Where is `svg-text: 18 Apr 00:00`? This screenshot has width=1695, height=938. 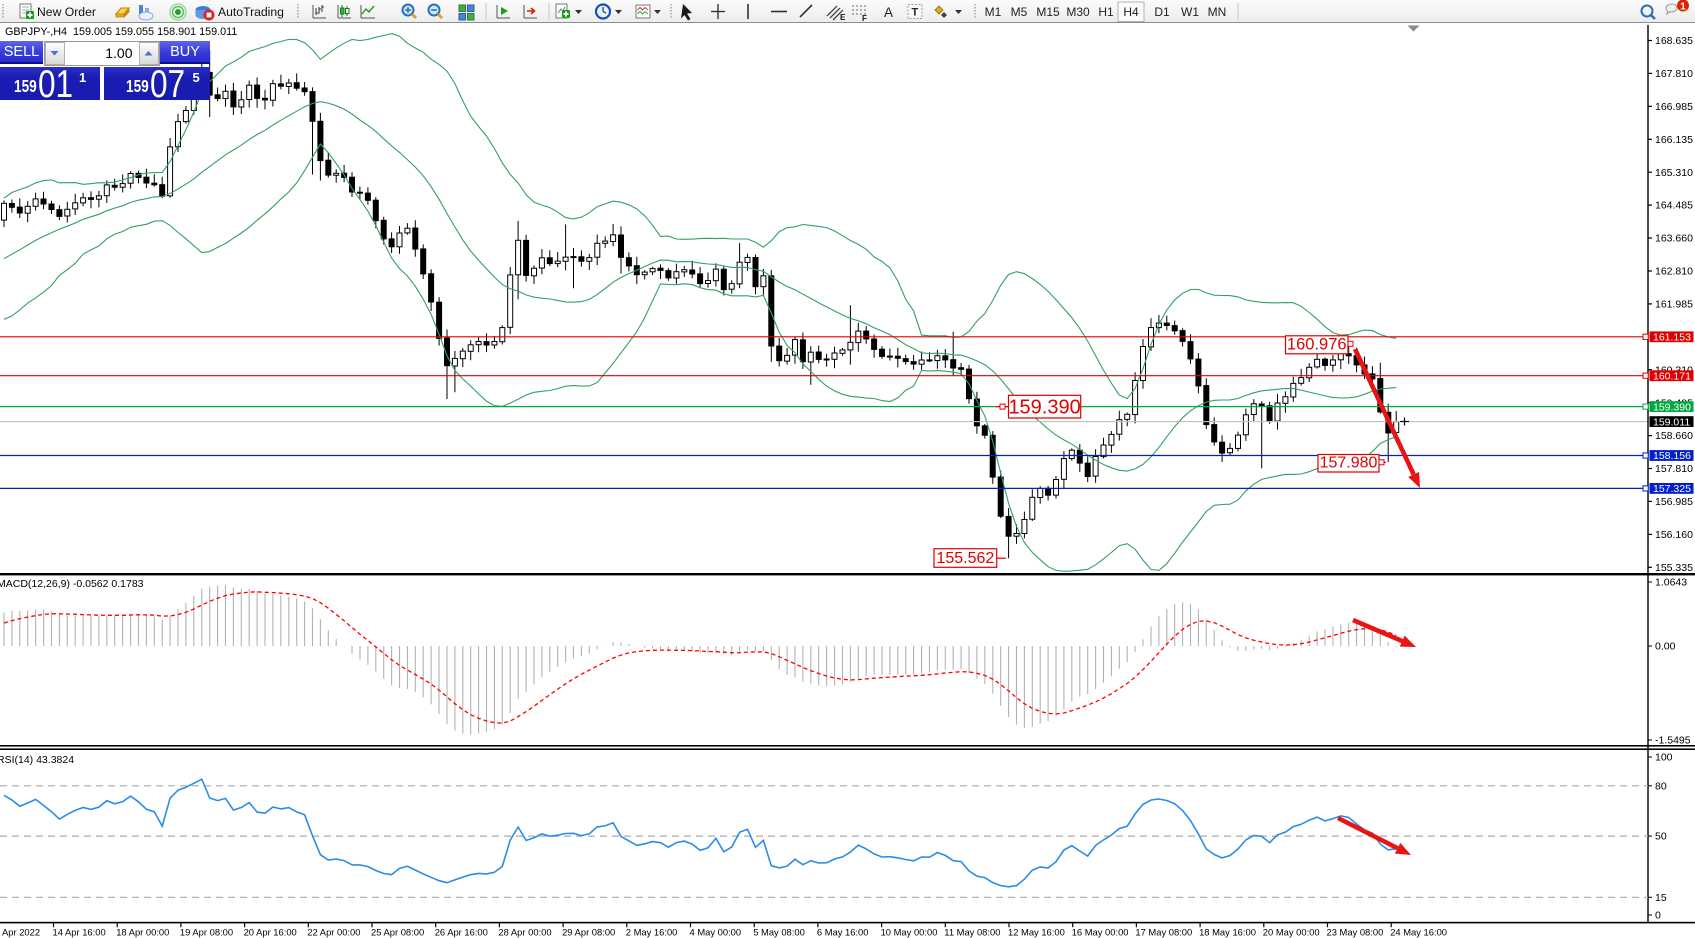 svg-text: 18 Apr 00:00 is located at coordinates (142, 931).